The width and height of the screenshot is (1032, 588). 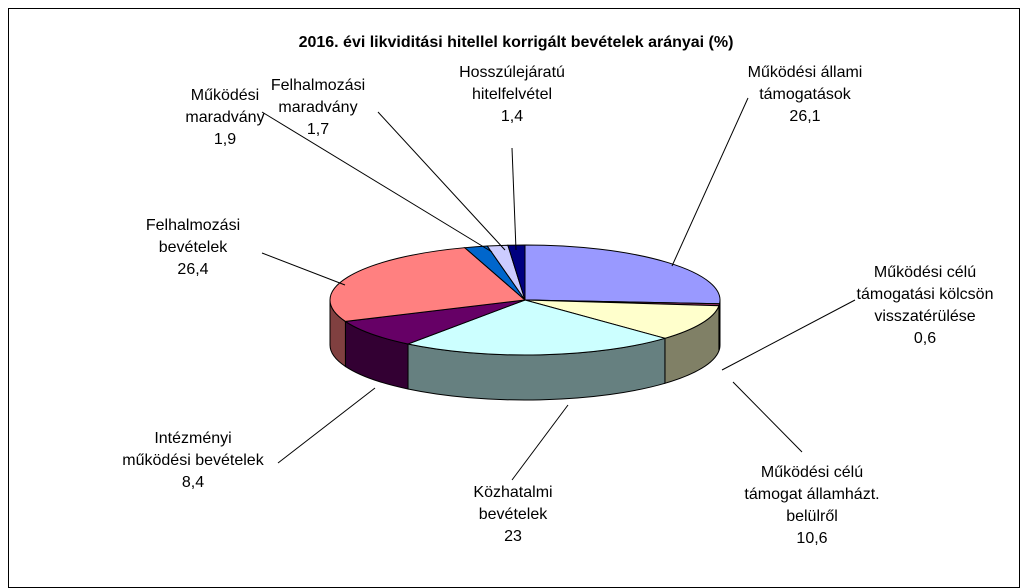 I want to click on slice-label: Közhatalmi bevételek, so click(x=513, y=504).